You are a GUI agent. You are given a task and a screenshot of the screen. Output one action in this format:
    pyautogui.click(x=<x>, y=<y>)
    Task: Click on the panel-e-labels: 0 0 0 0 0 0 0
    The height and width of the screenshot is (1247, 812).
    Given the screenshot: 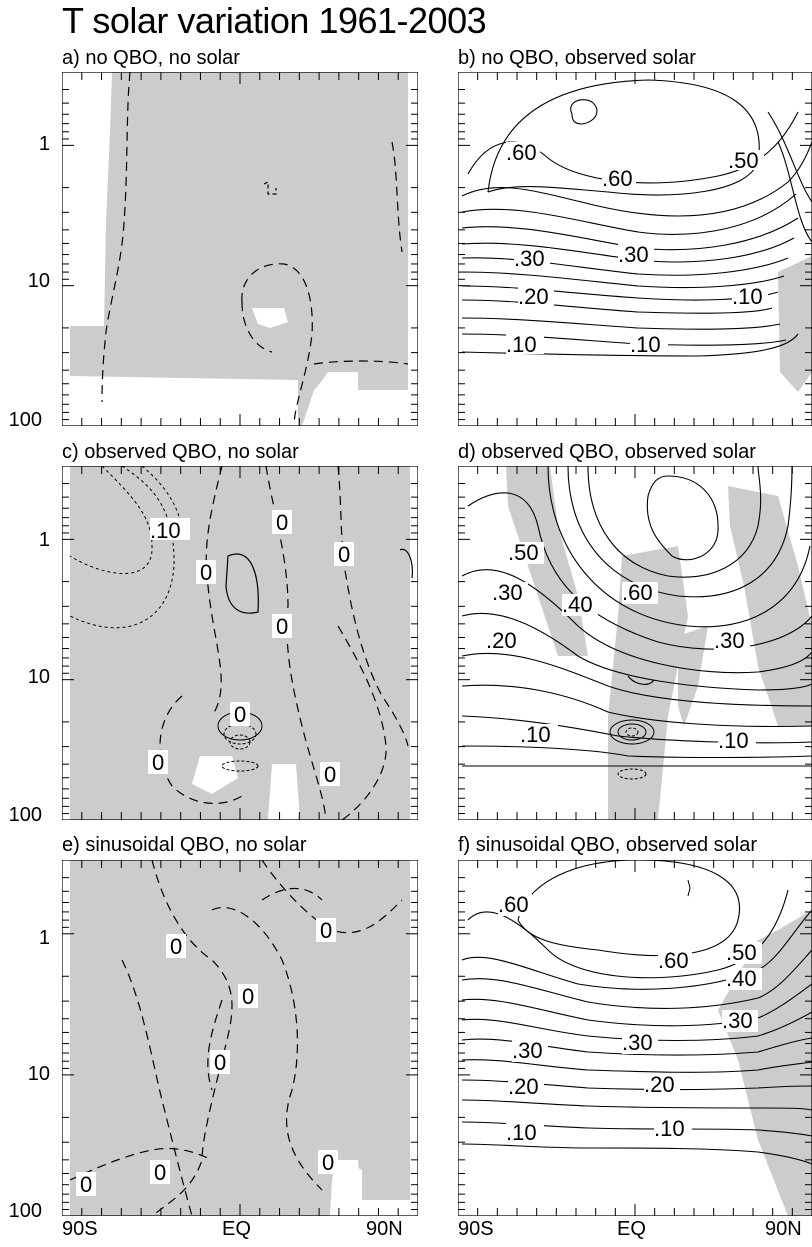 What is the action you would take?
    pyautogui.click(x=207, y=1057)
    